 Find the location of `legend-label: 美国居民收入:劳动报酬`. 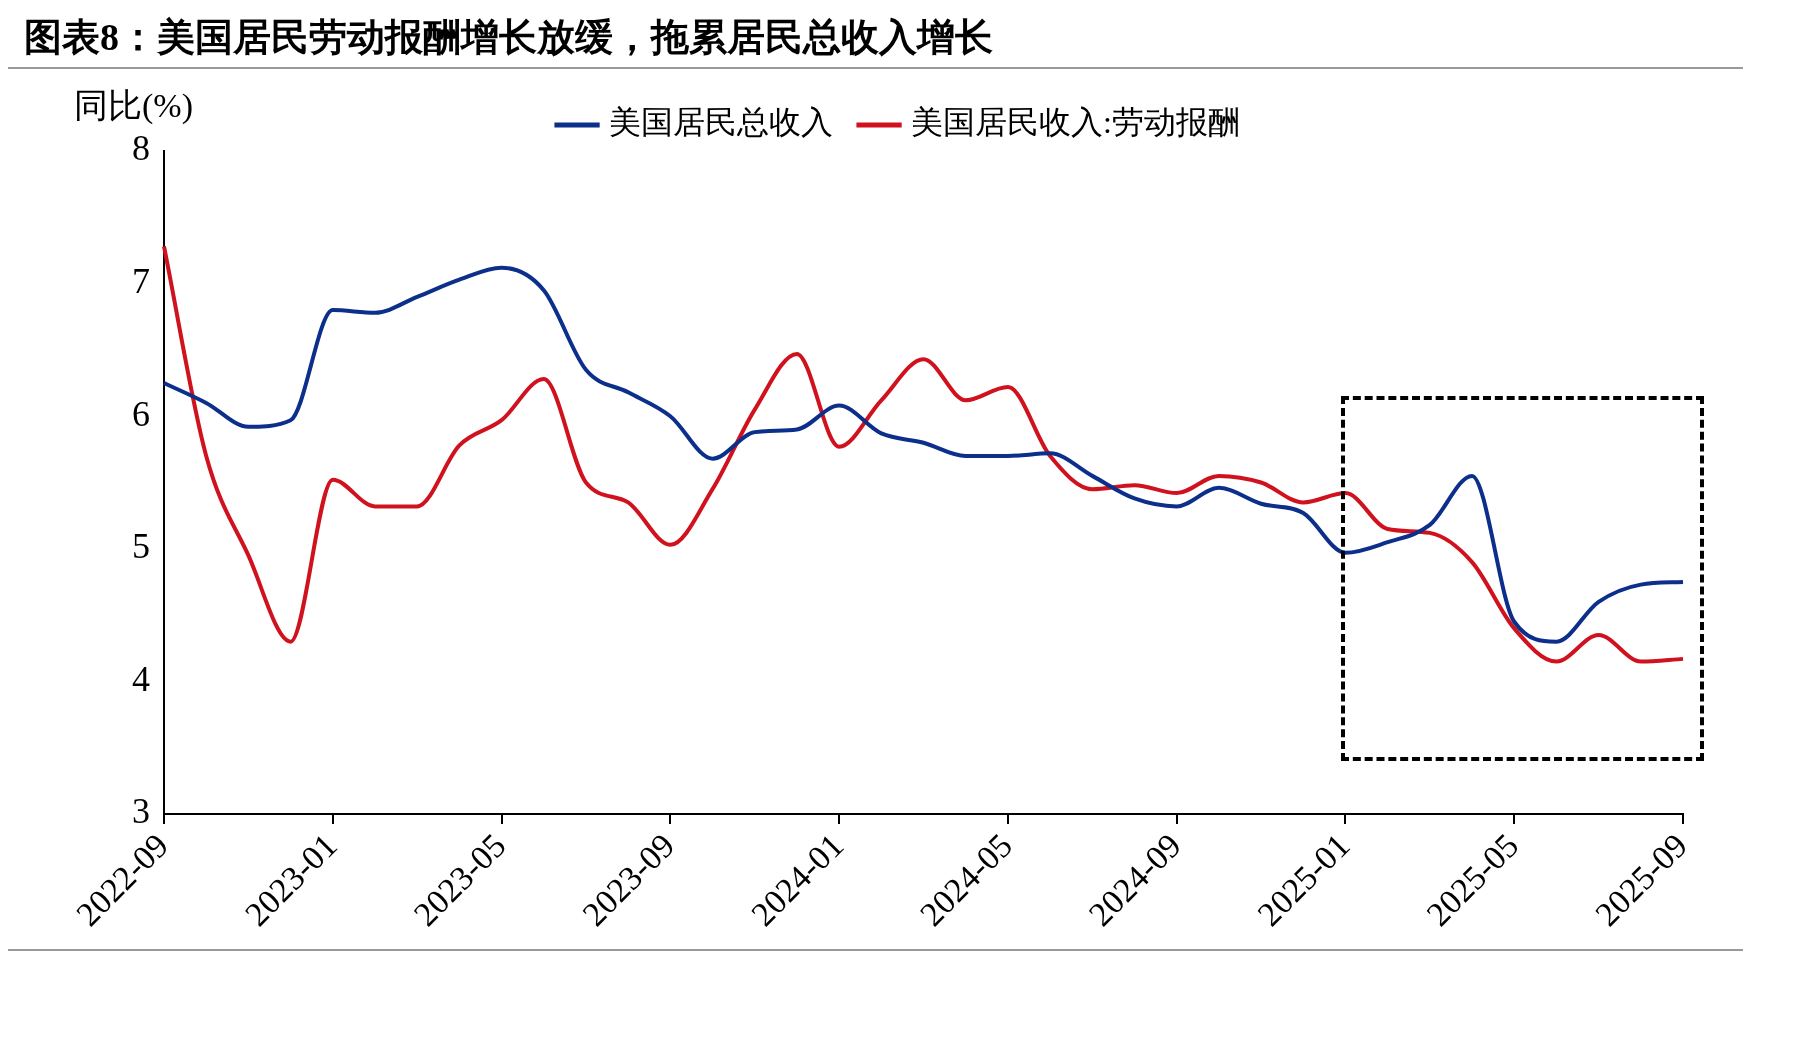

legend-label: 美国居民收入:劳动报酬 is located at coordinates (1075, 122).